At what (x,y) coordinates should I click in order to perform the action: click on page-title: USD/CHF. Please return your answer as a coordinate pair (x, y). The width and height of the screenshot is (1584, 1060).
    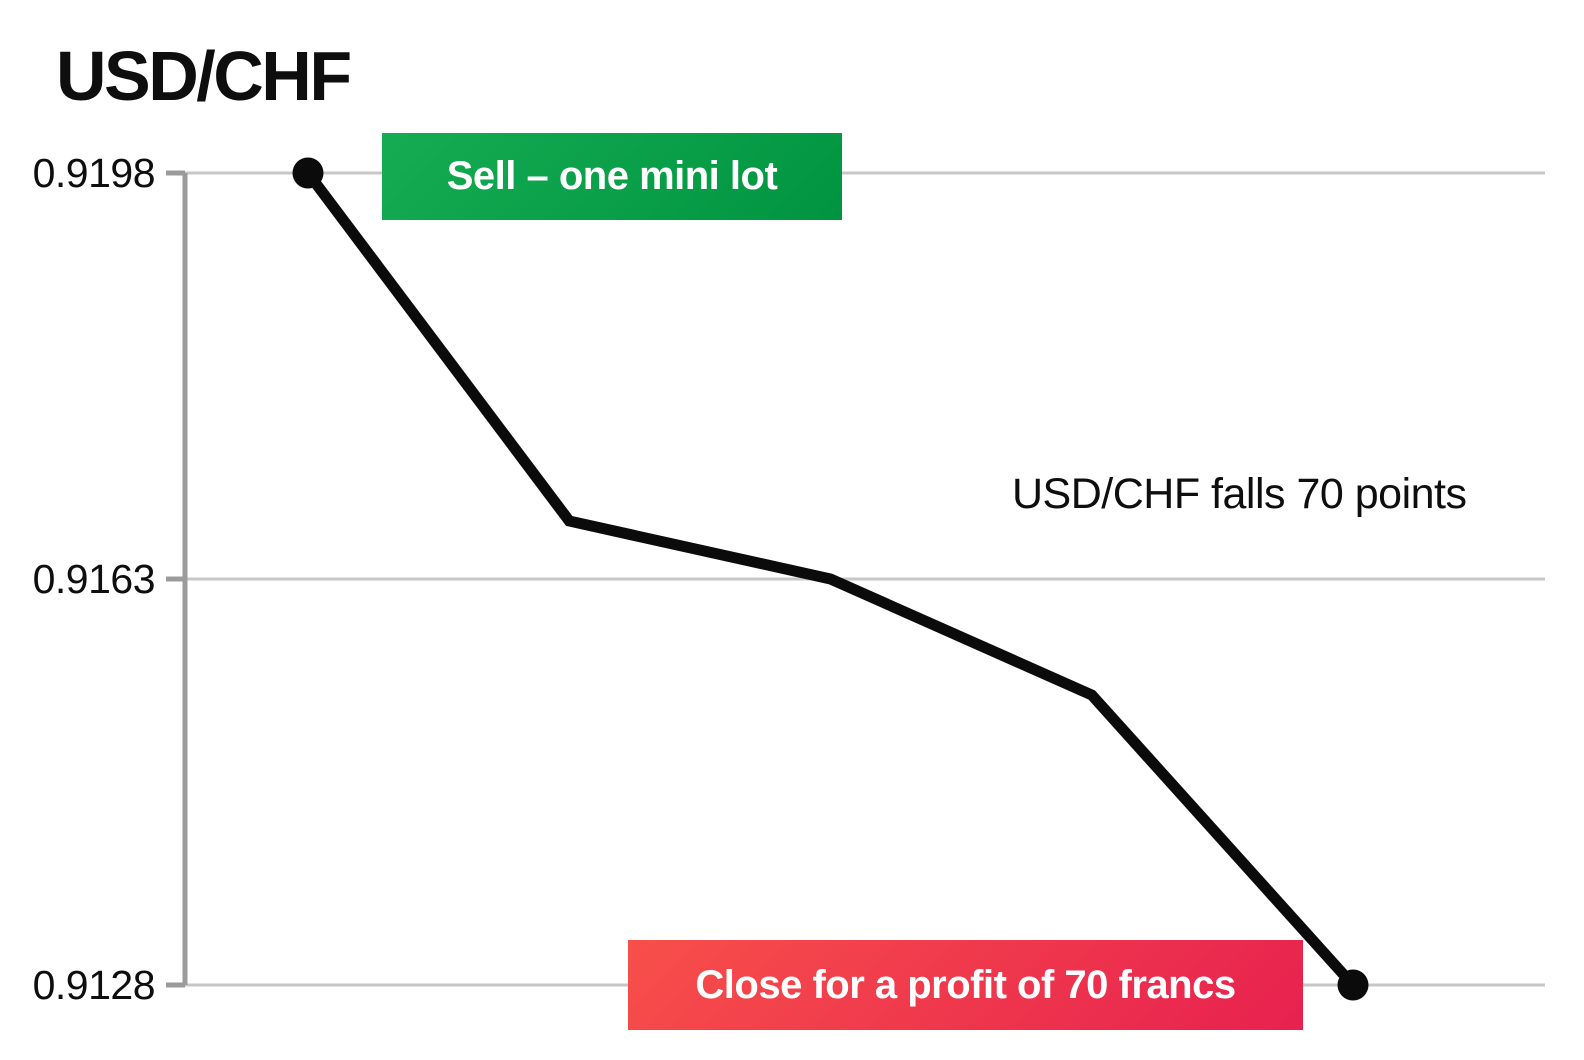
    Looking at the image, I should click on (204, 76).